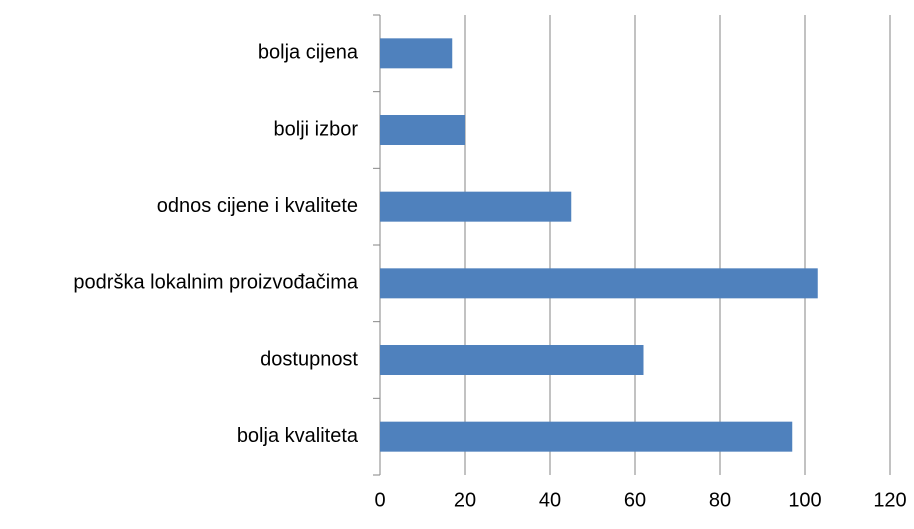 The width and height of the screenshot is (914, 529). Describe the element at coordinates (379, 500) in the screenshot. I see `x-tick-label: 0` at that location.